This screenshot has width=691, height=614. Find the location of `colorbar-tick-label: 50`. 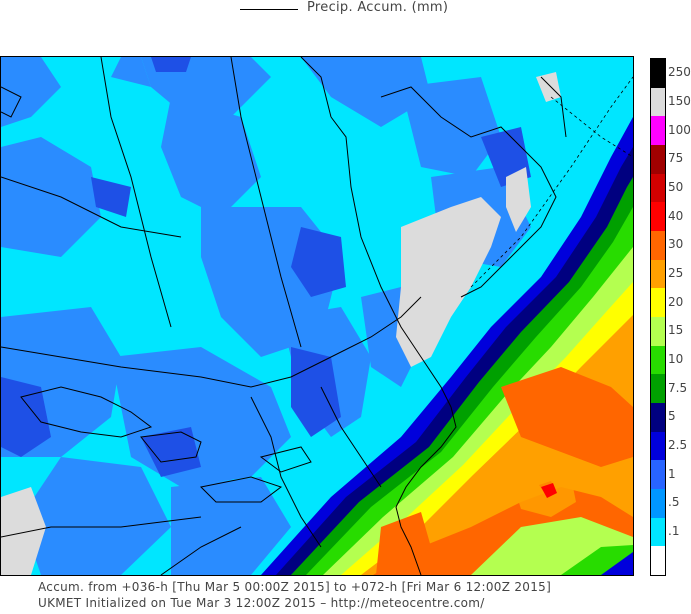

colorbar-tick-label: 50 is located at coordinates (676, 187).